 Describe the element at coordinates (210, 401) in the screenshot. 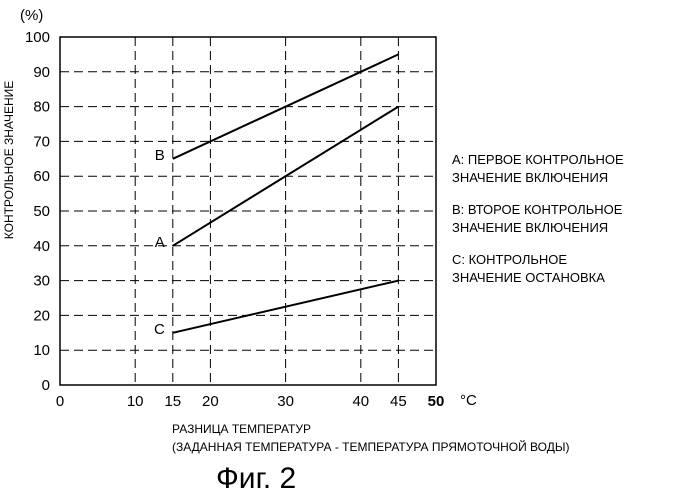

I see `x-tick-20: 20` at that location.